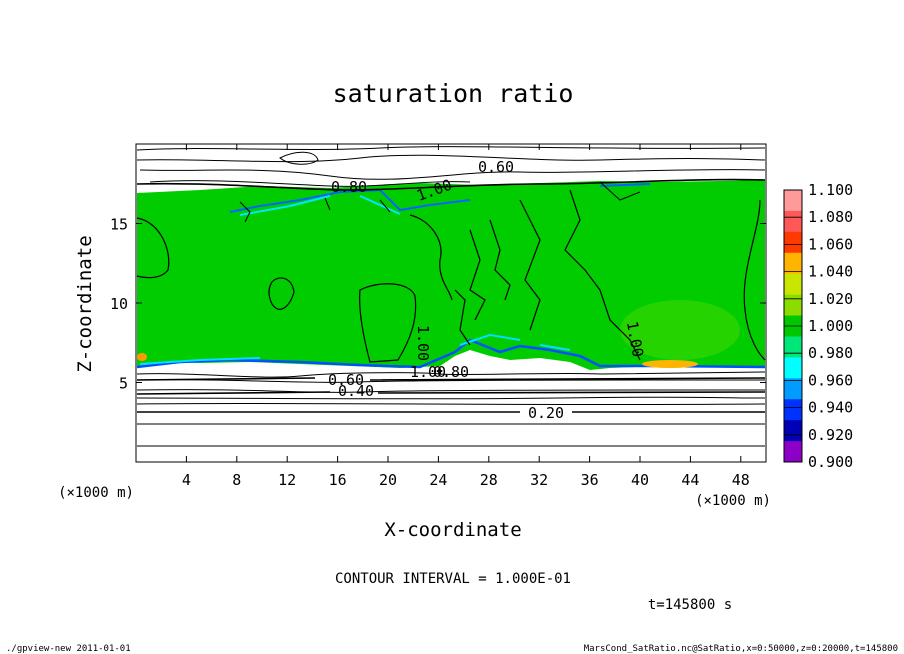  Describe the element at coordinates (830, 353) in the screenshot. I see `colorbar-level-label: 0.980` at that location.